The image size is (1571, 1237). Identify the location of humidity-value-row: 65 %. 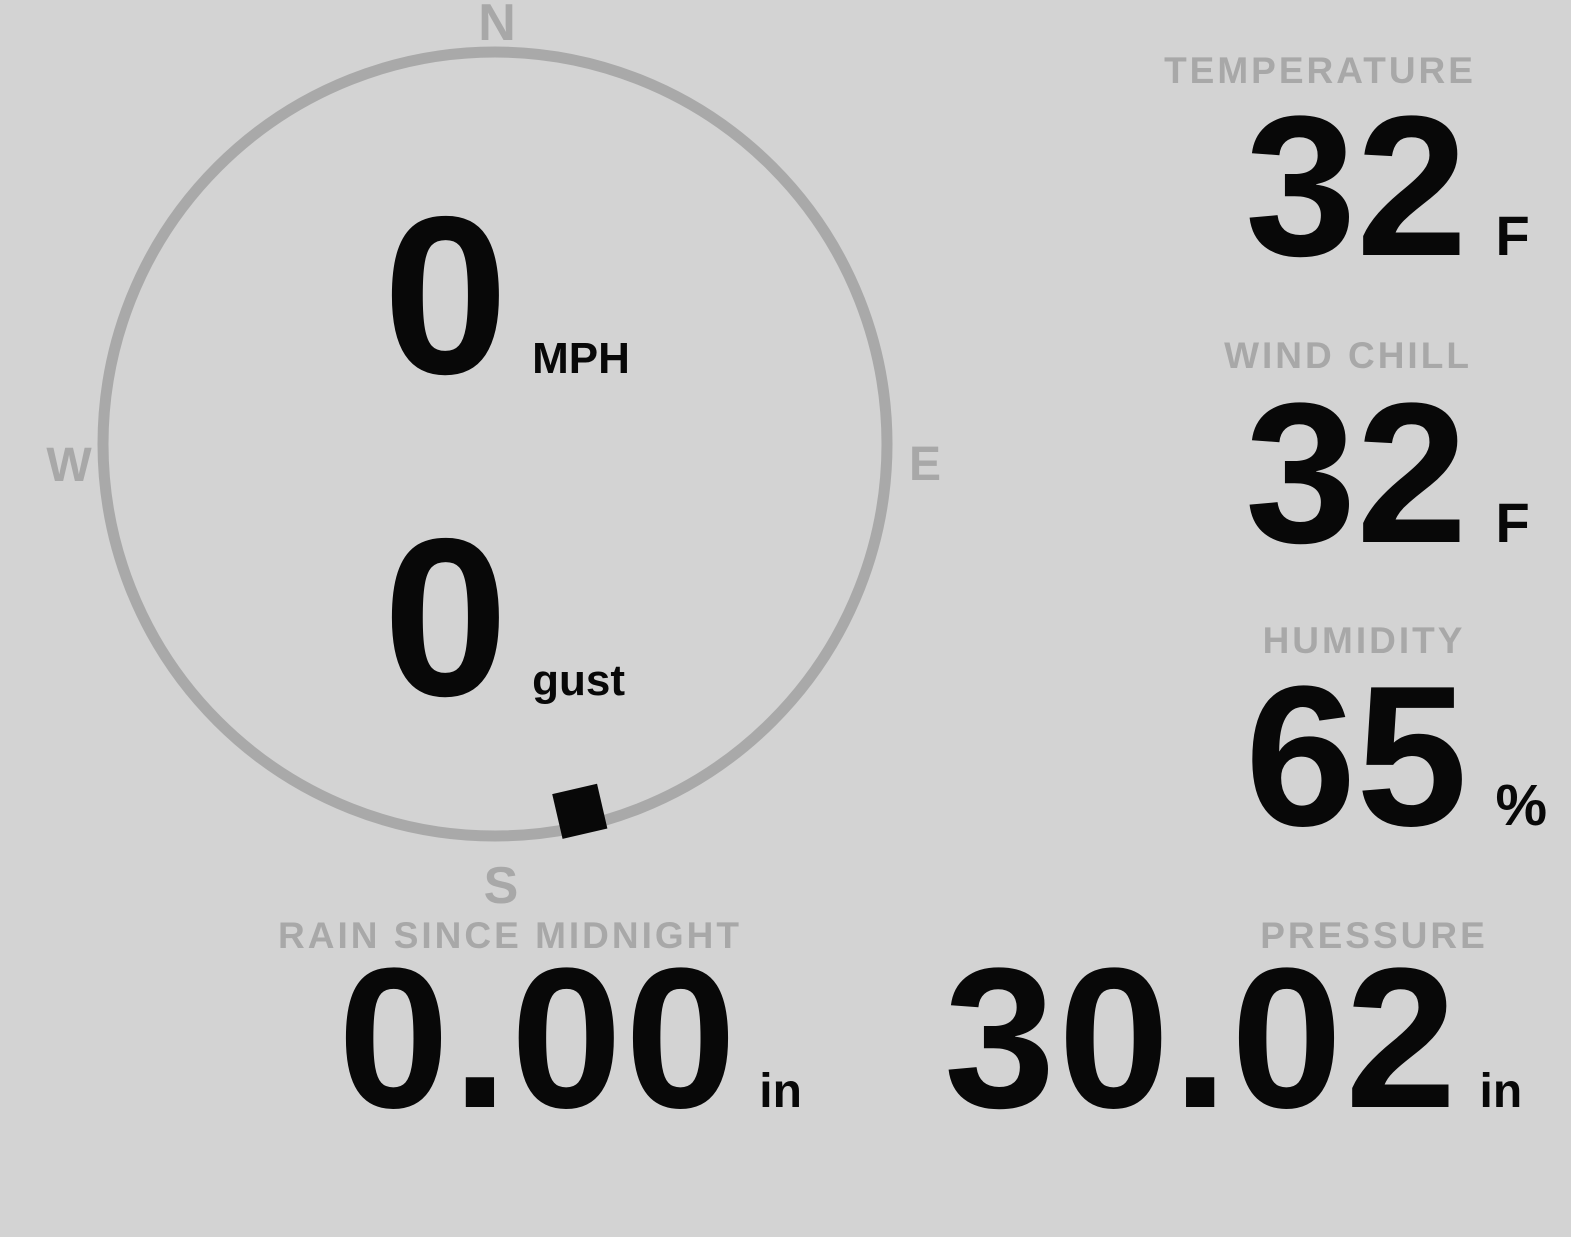
(1396, 757).